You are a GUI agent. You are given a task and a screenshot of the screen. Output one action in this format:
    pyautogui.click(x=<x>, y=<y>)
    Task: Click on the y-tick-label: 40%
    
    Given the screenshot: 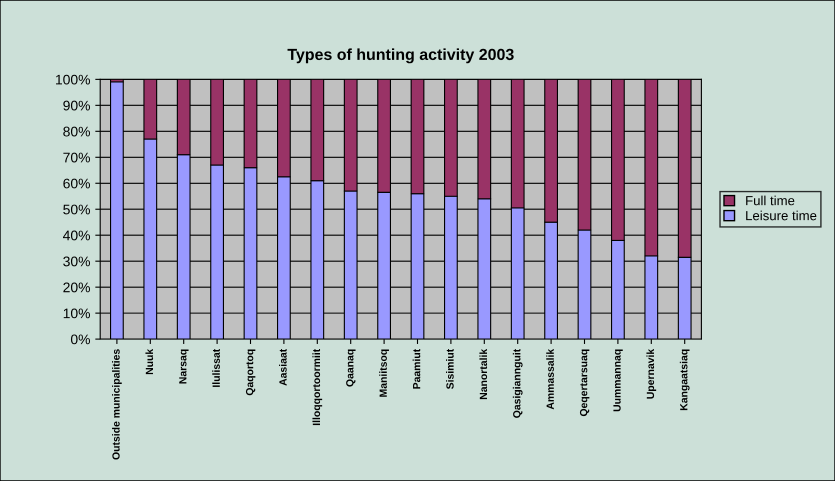 What is the action you would take?
    pyautogui.click(x=76, y=235)
    